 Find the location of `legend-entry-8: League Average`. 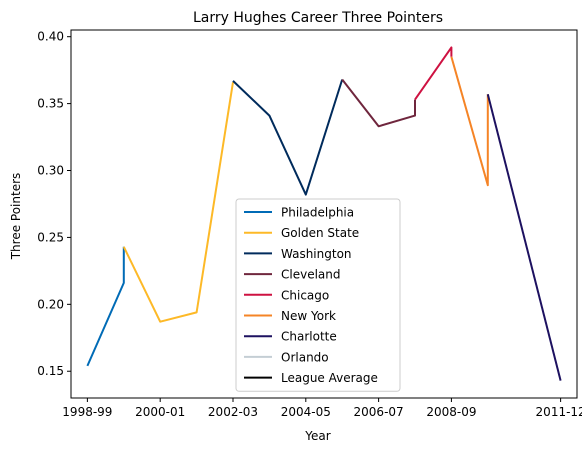

legend-entry-8: League Average is located at coordinates (329, 378).